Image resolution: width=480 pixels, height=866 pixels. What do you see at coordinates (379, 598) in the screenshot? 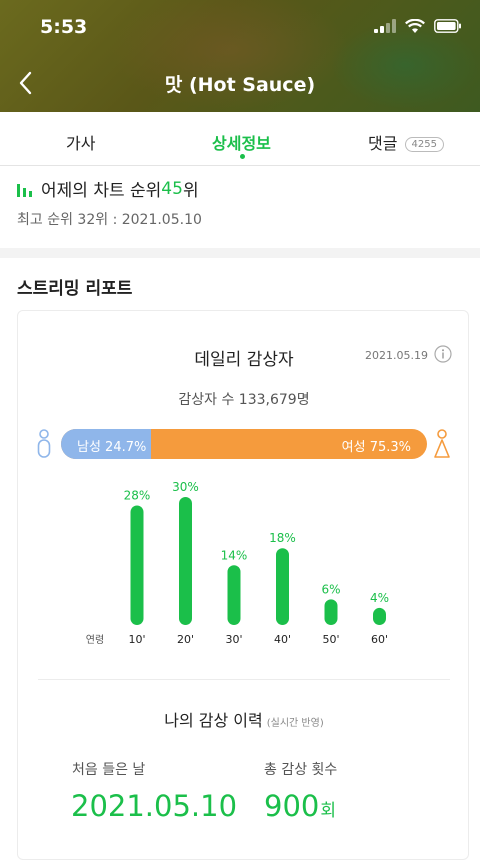
I see `age-bar-value-5: 4%` at bounding box center [379, 598].